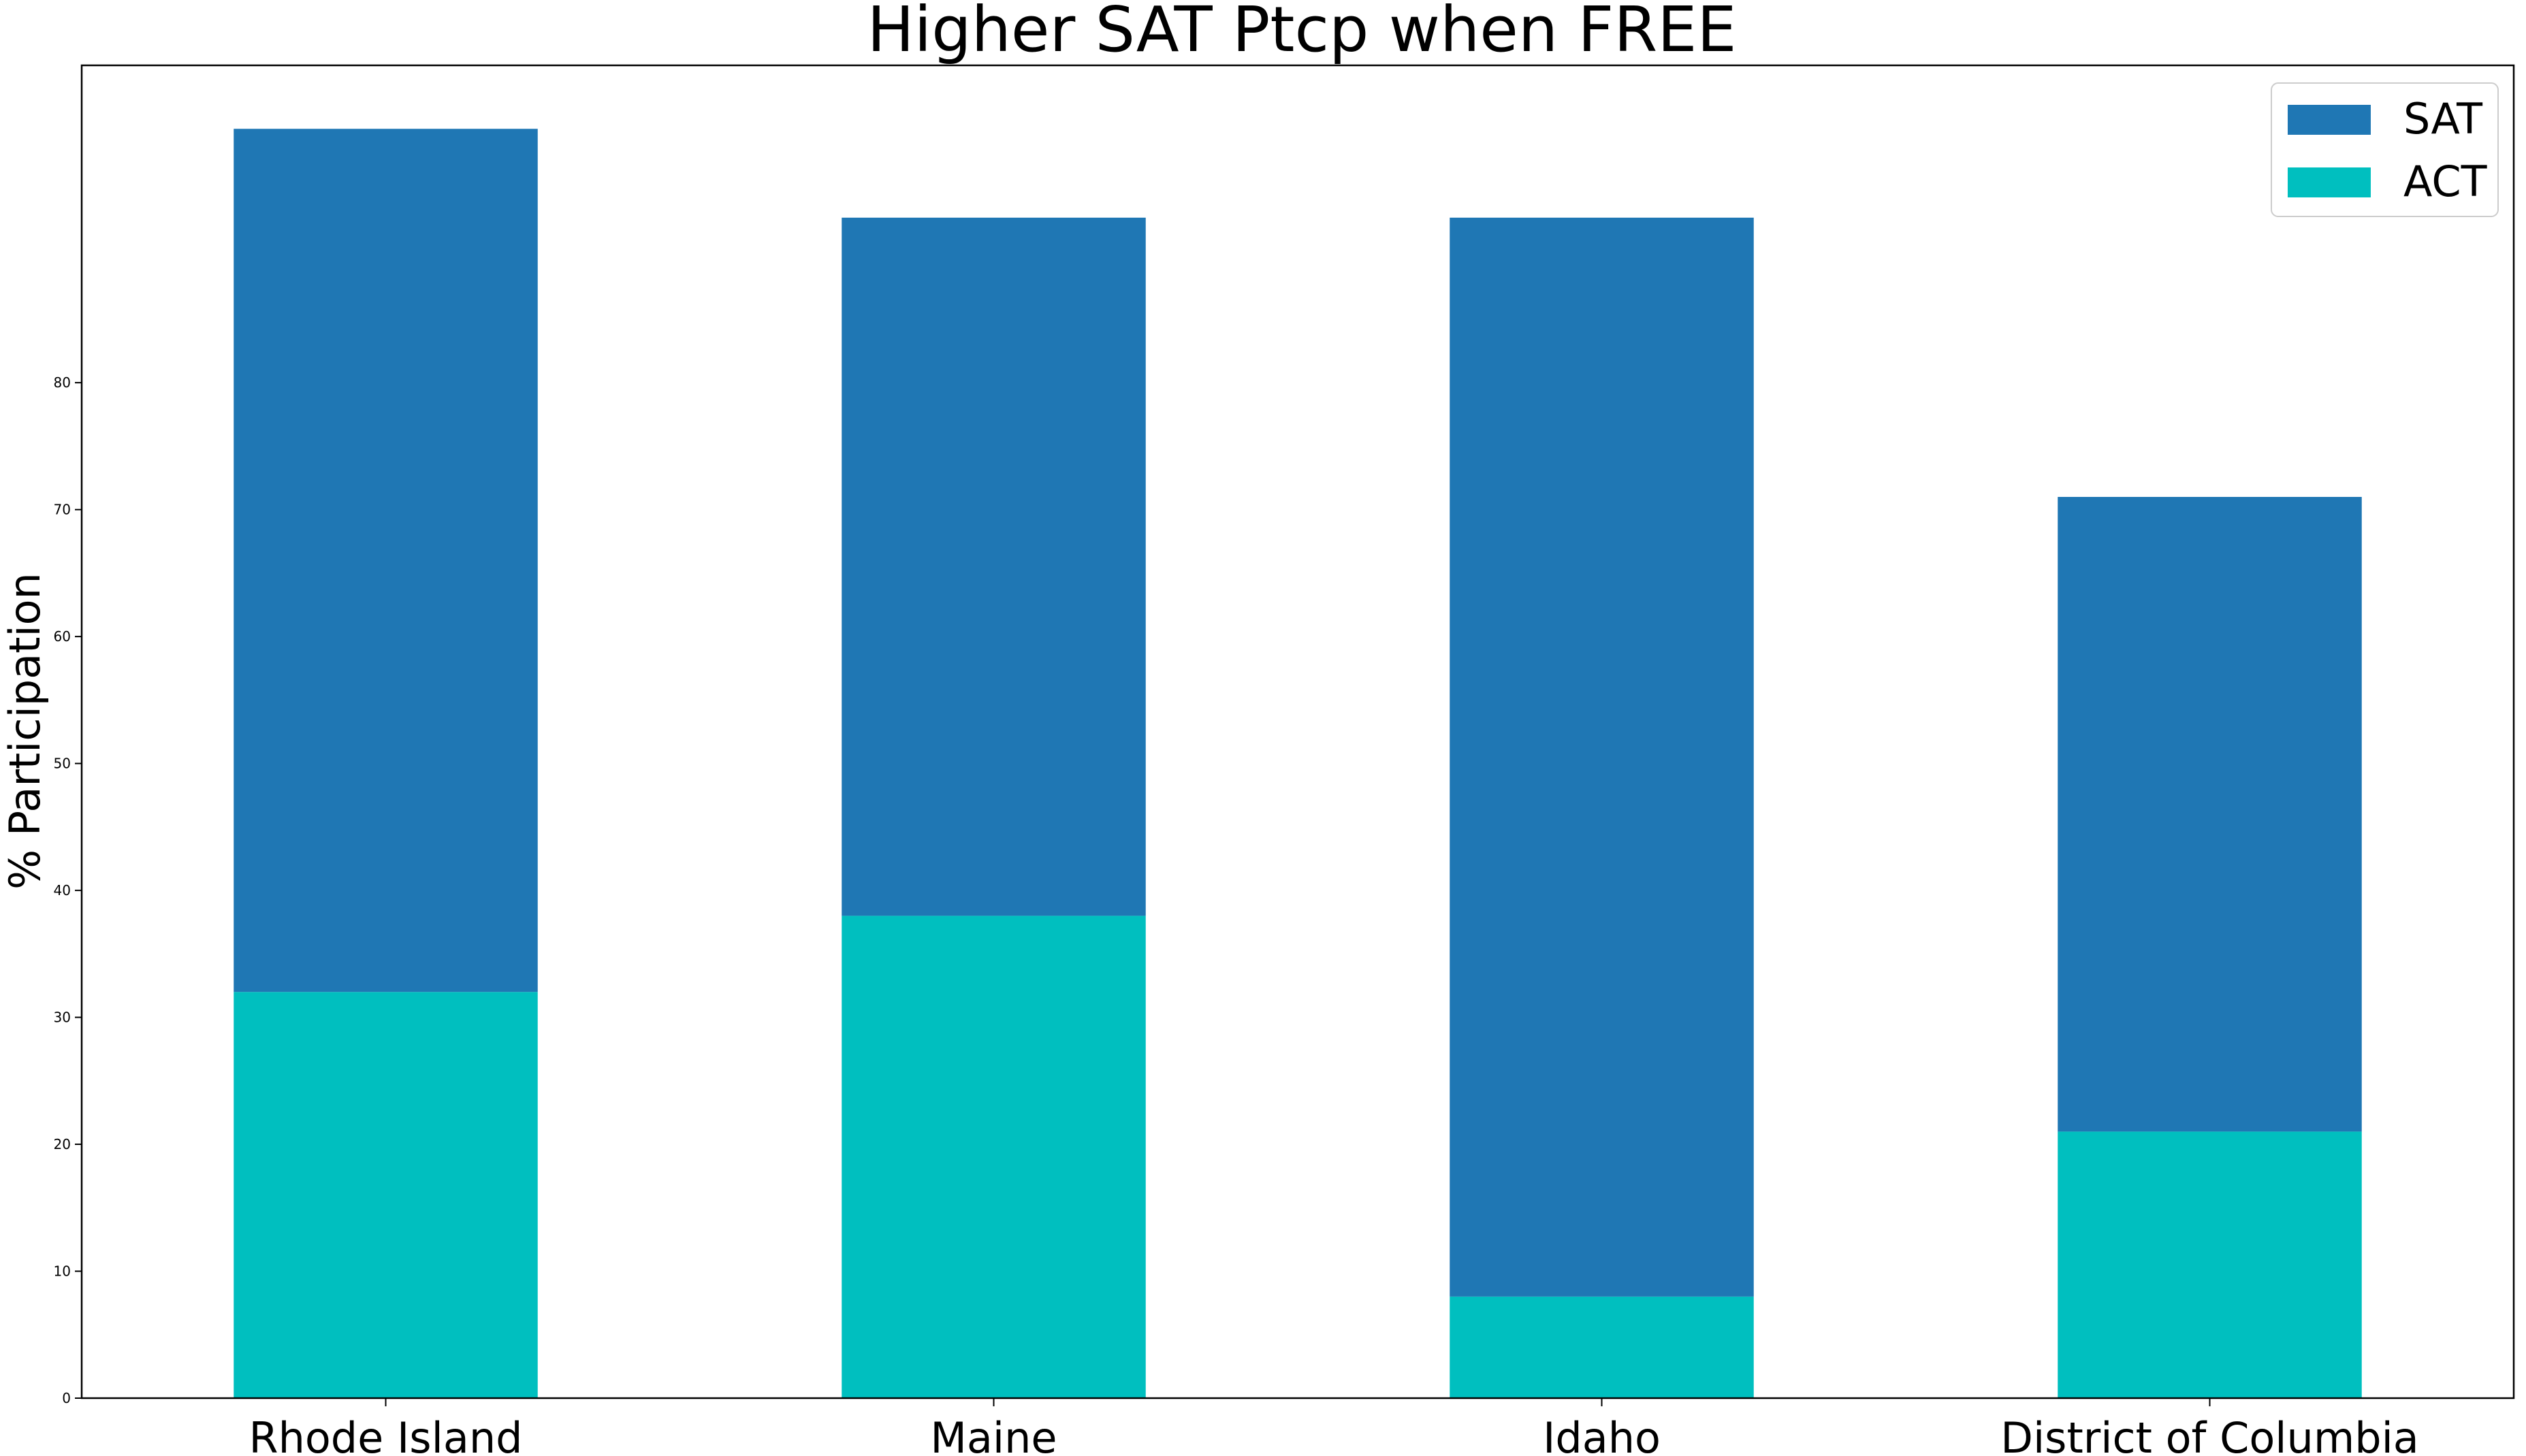 The image size is (2526, 1456). What do you see at coordinates (62, 637) in the screenshot?
I see `y-tick-label: 60` at bounding box center [62, 637].